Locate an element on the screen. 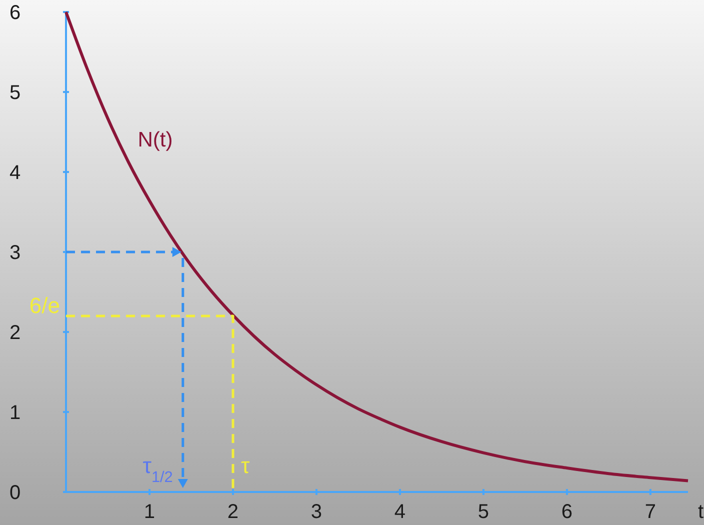  annotation: 6/e is located at coordinates (44, 305).